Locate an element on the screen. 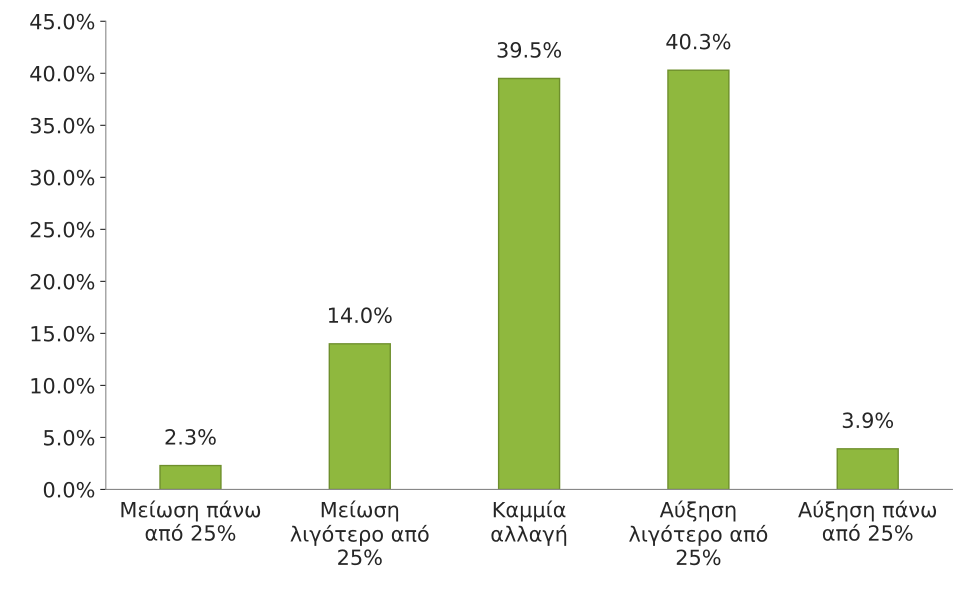  y-tick-label: 0.0% is located at coordinates (69, 490).